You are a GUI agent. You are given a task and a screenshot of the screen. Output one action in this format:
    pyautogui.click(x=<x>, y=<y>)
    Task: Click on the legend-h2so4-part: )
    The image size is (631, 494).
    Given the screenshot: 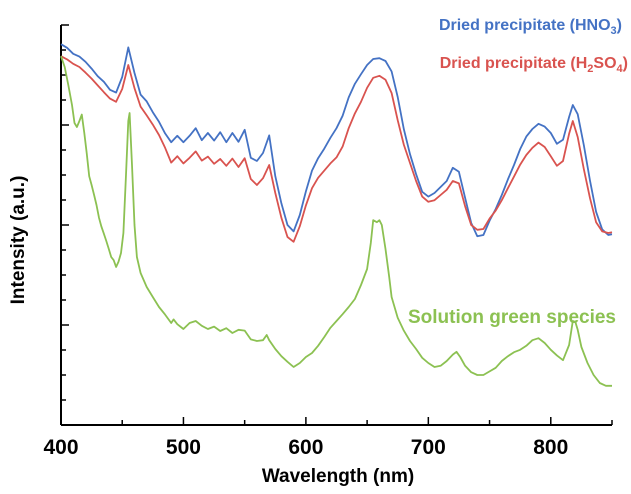 What is the action you would take?
    pyautogui.click(x=625, y=63)
    